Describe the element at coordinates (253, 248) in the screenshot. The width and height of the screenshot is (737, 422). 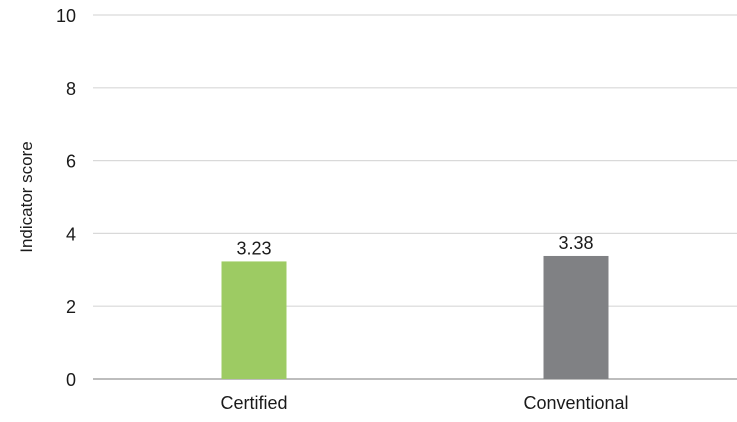
I see `data-label-certified: 3.23` at that location.